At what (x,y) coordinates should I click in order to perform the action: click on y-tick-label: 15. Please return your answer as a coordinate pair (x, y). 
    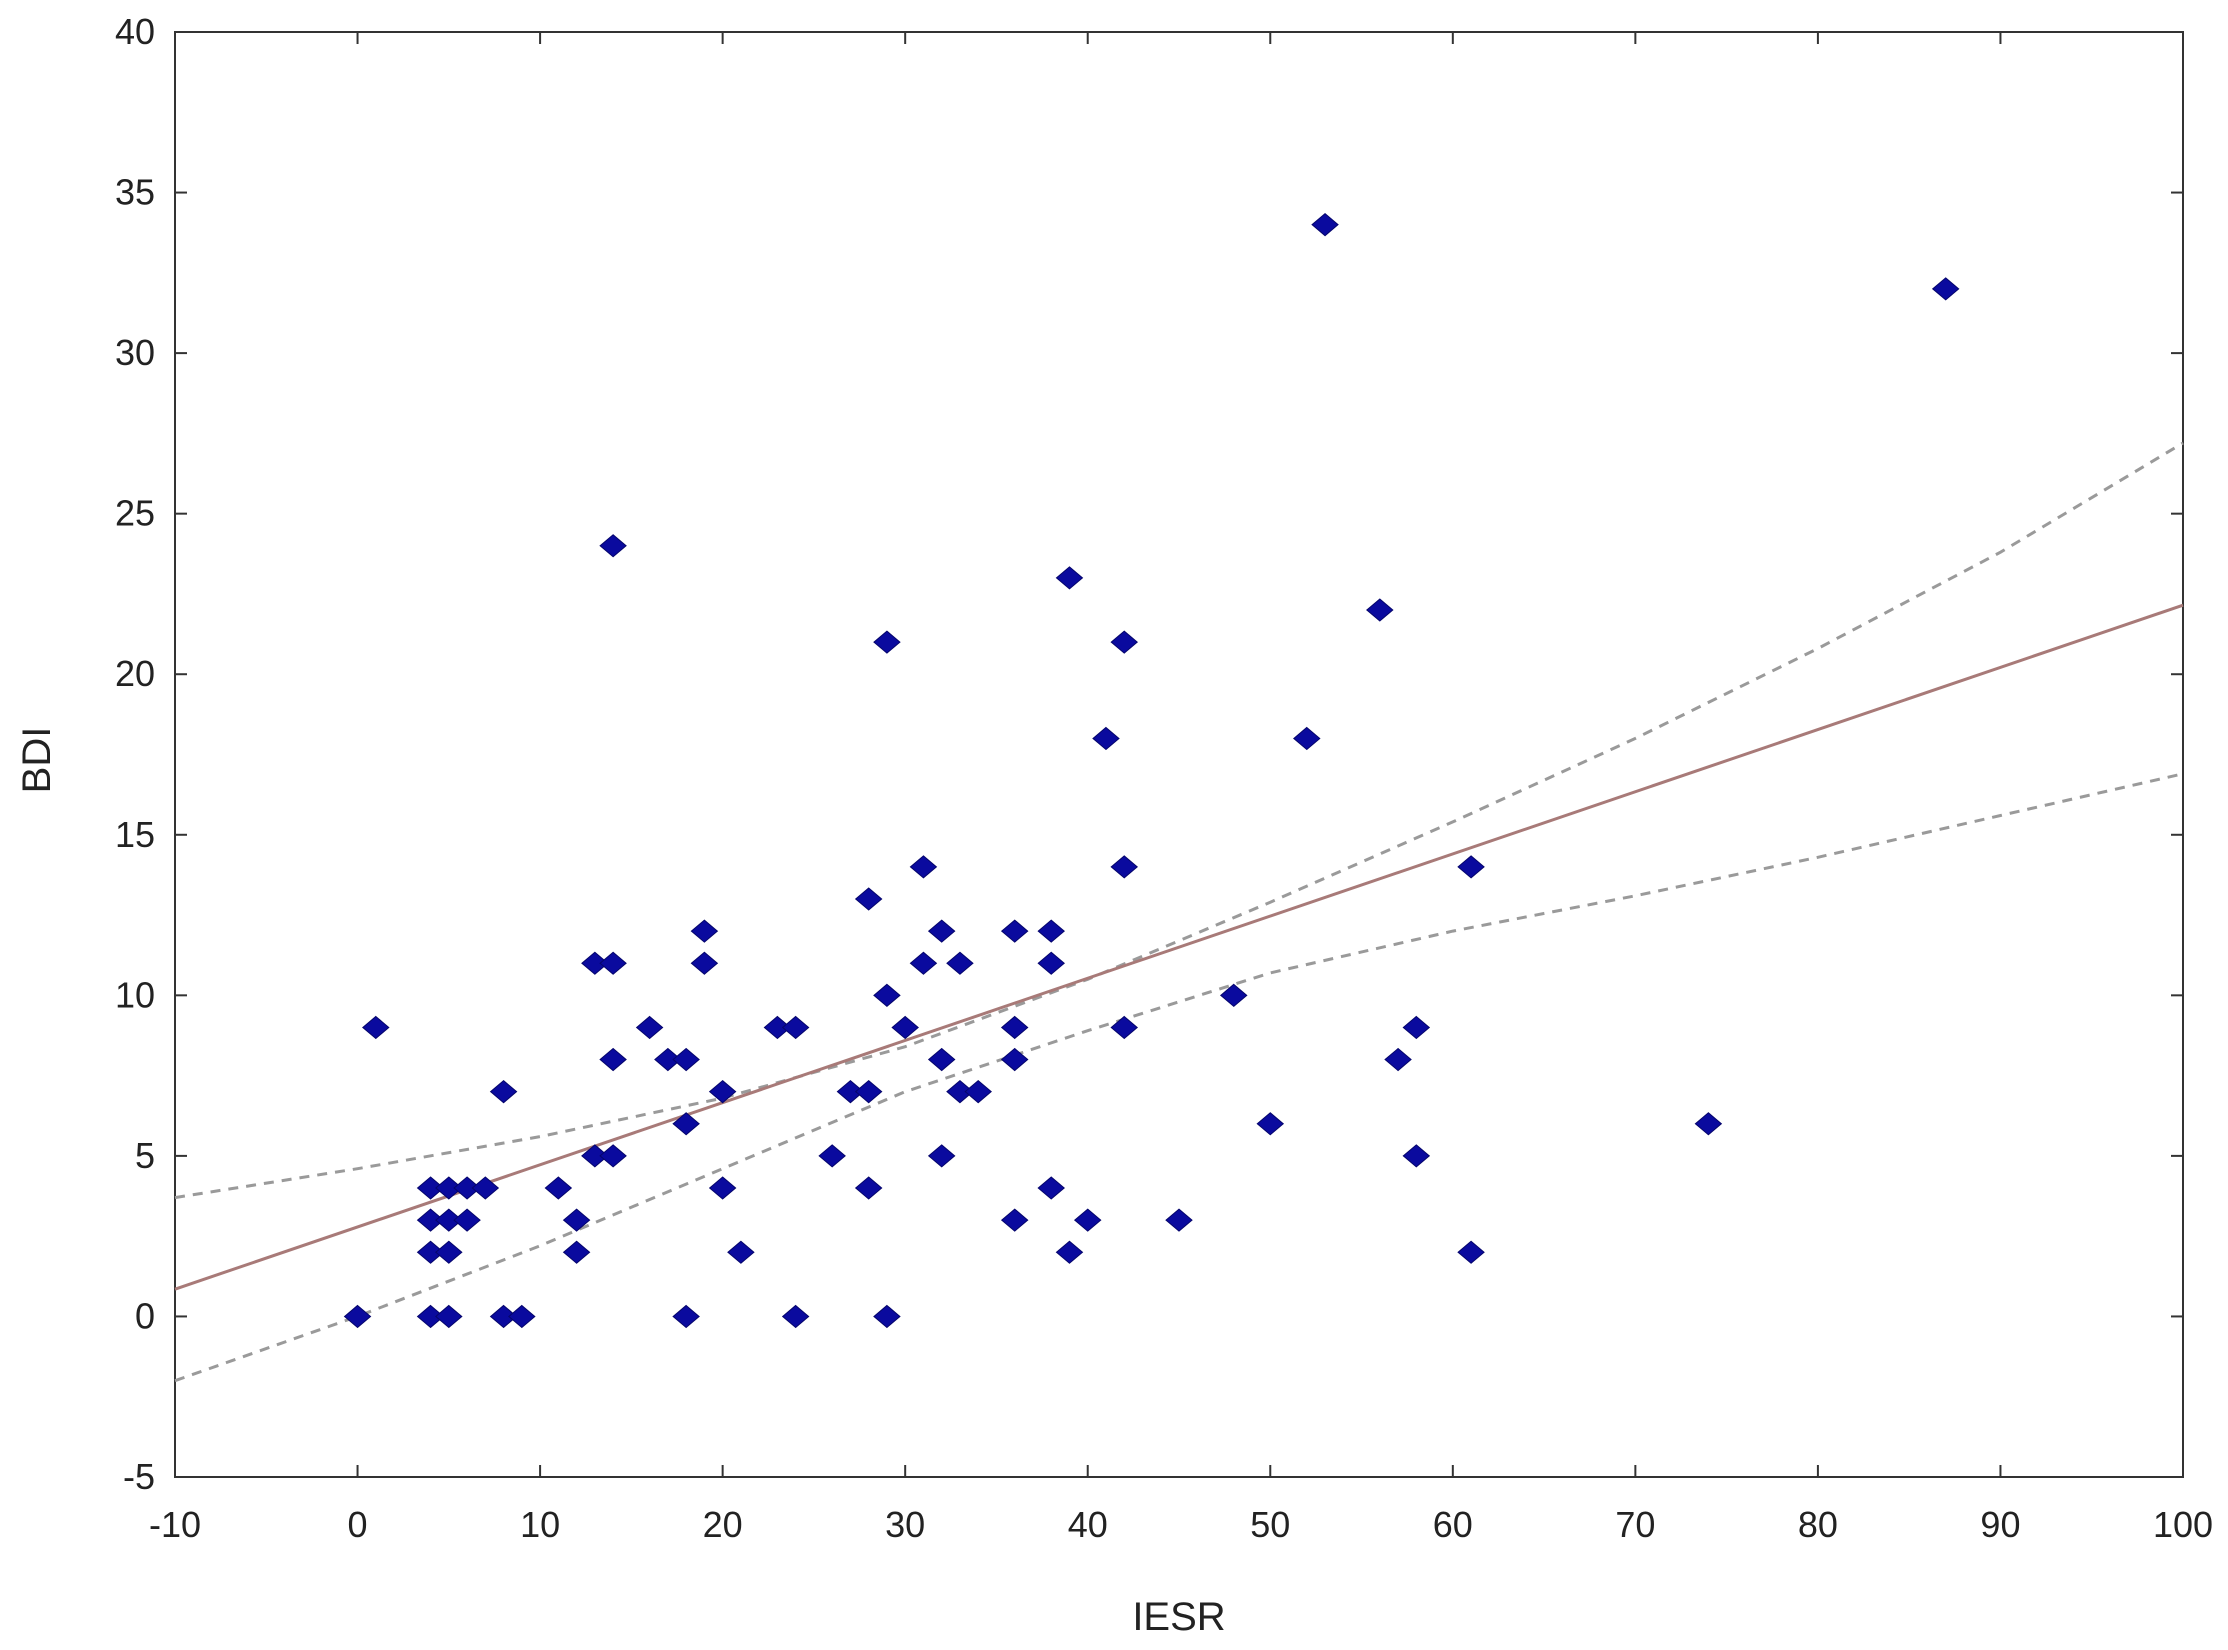
    Looking at the image, I should click on (135, 834).